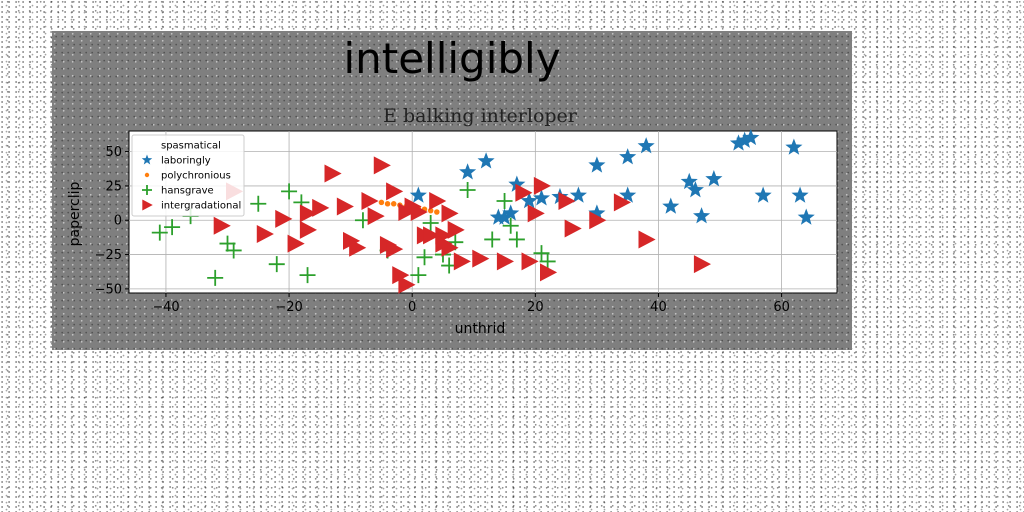 The height and width of the screenshot is (512, 1024). What do you see at coordinates (201, 206) in the screenshot?
I see `legend-label: intergradational` at bounding box center [201, 206].